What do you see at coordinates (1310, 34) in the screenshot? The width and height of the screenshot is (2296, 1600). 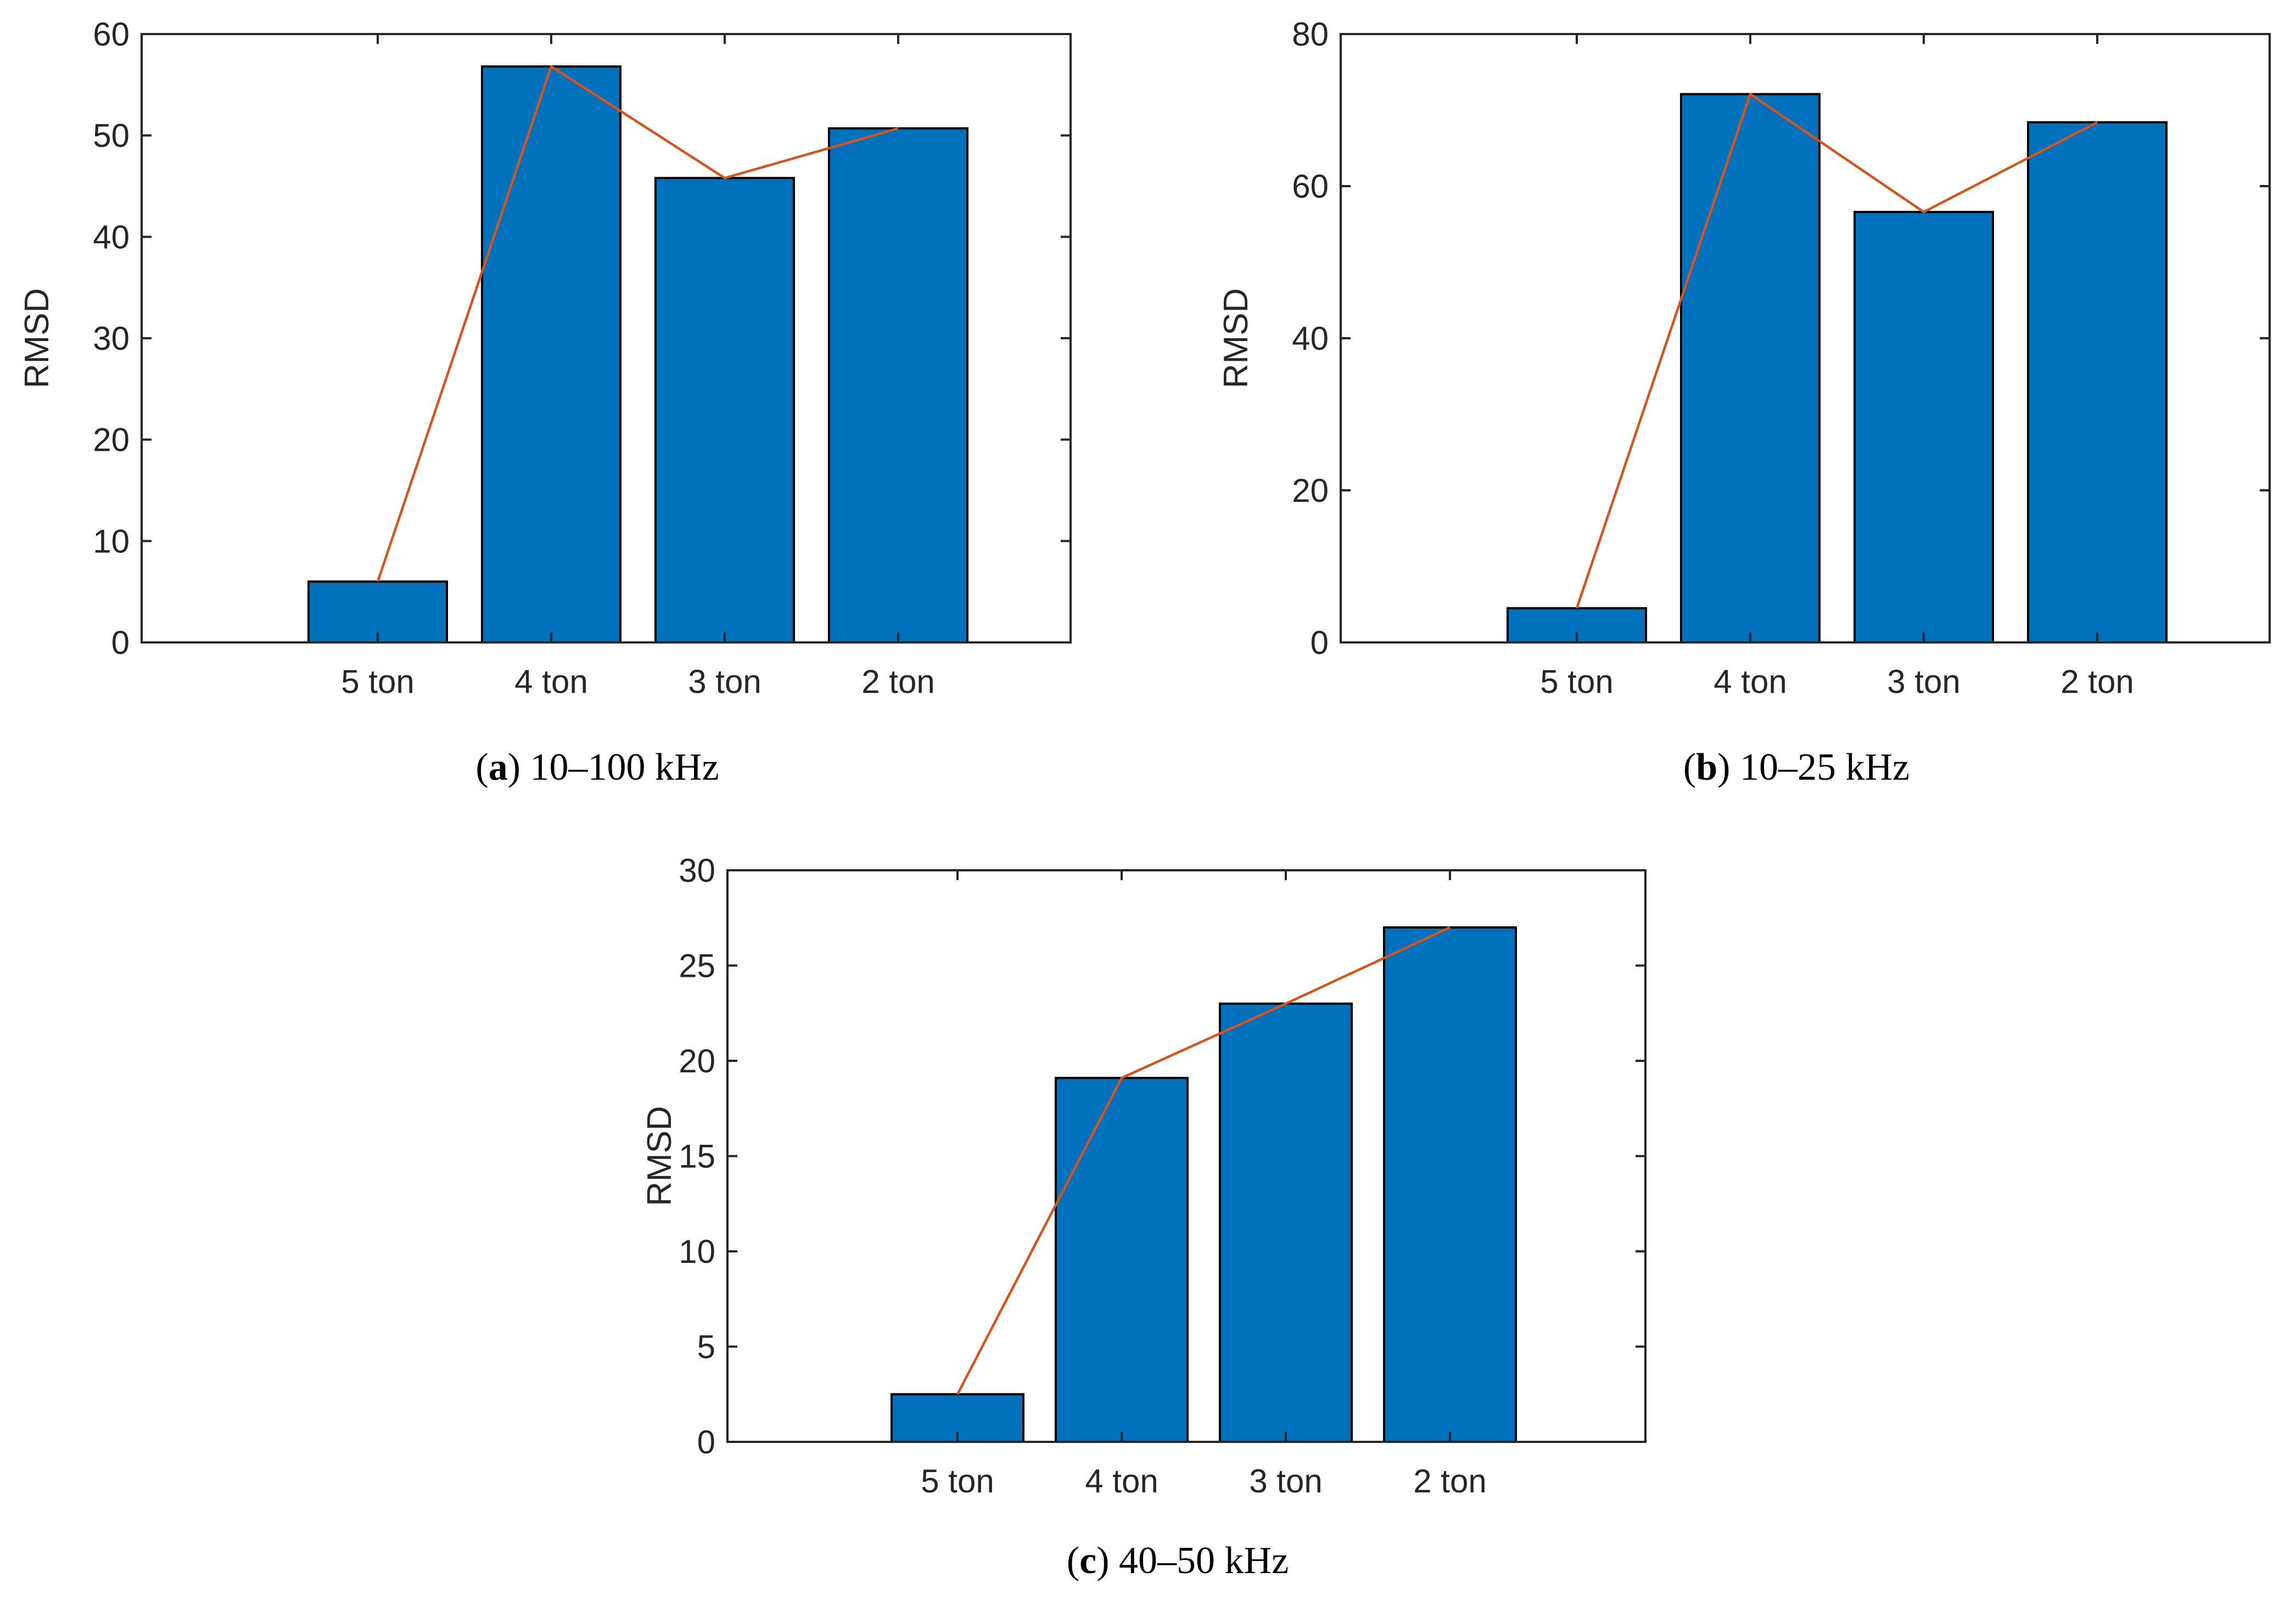 I see `y-tick-label: 80` at bounding box center [1310, 34].